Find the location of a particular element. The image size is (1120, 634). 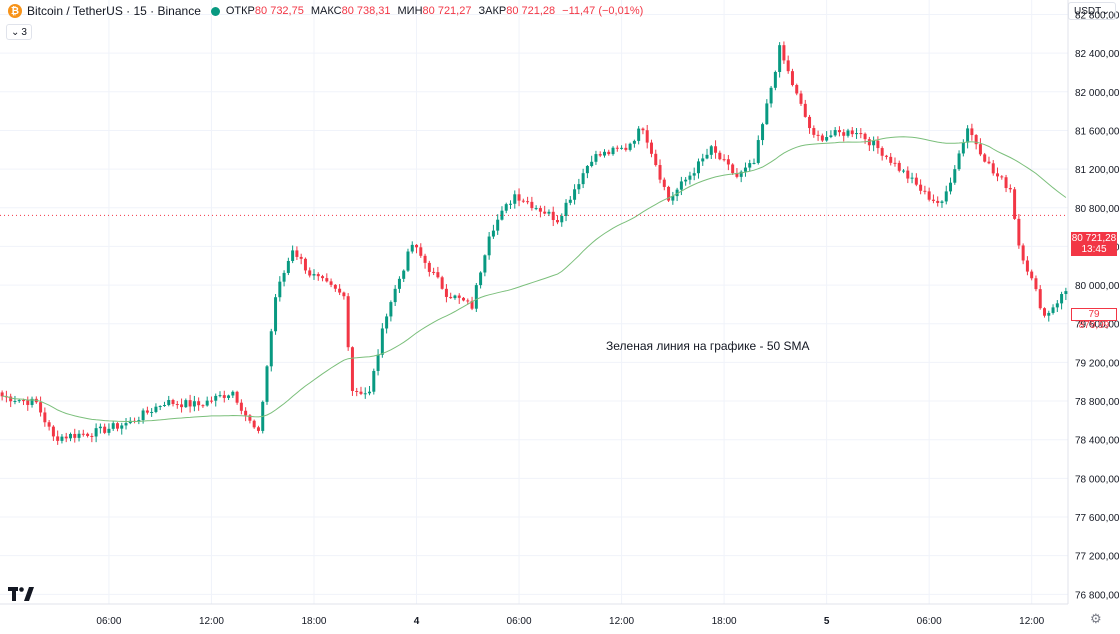

bar-countdown: 13:45 is located at coordinates (1094, 249).